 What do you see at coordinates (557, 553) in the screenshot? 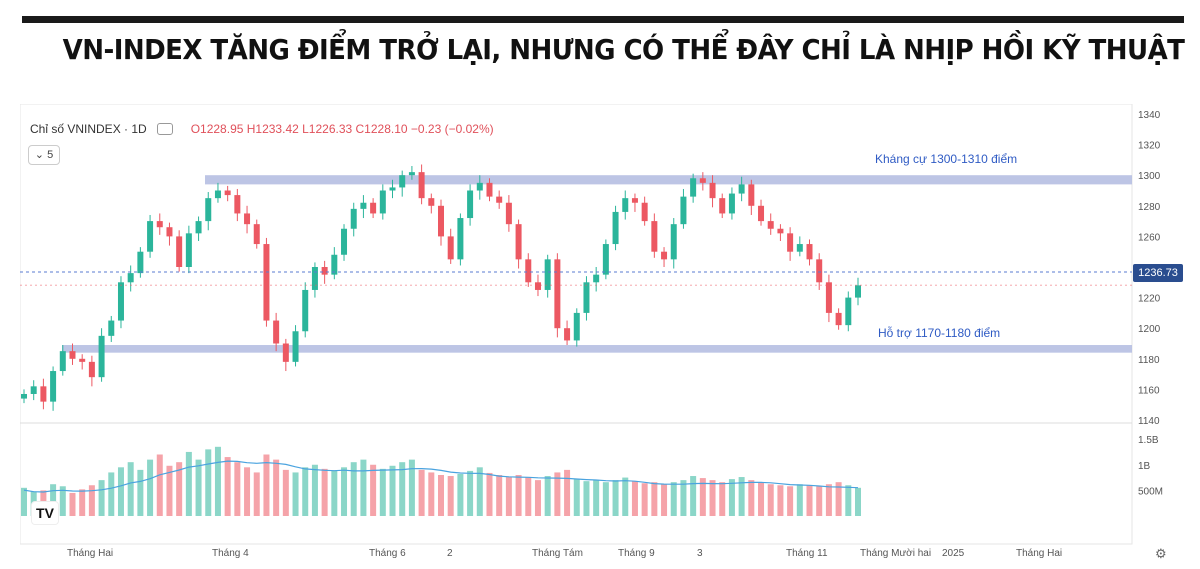
I see `x-tick-label: Tháng Tám` at bounding box center [557, 553].